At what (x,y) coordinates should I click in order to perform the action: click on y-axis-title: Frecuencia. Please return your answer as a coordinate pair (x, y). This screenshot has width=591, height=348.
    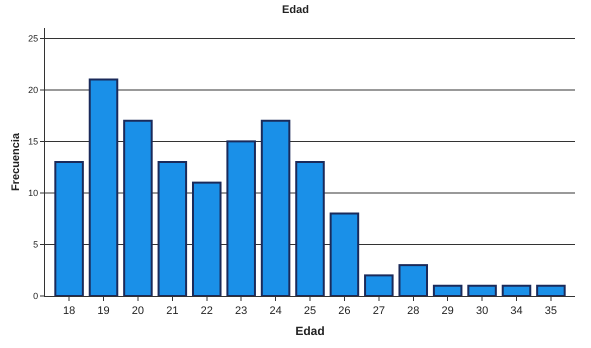
    Looking at the image, I should click on (16, 162).